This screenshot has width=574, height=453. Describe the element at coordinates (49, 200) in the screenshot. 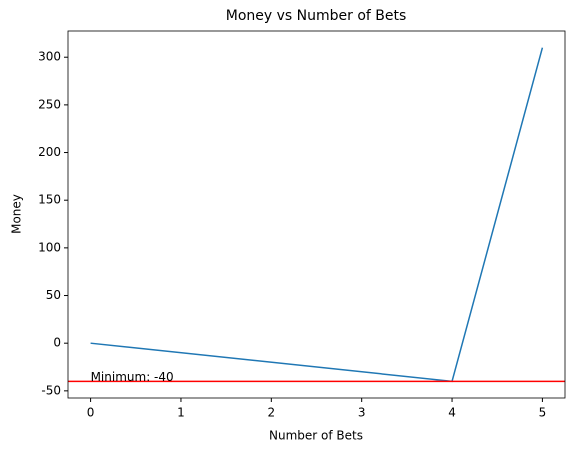

I see `y-tick-label: 150` at that location.